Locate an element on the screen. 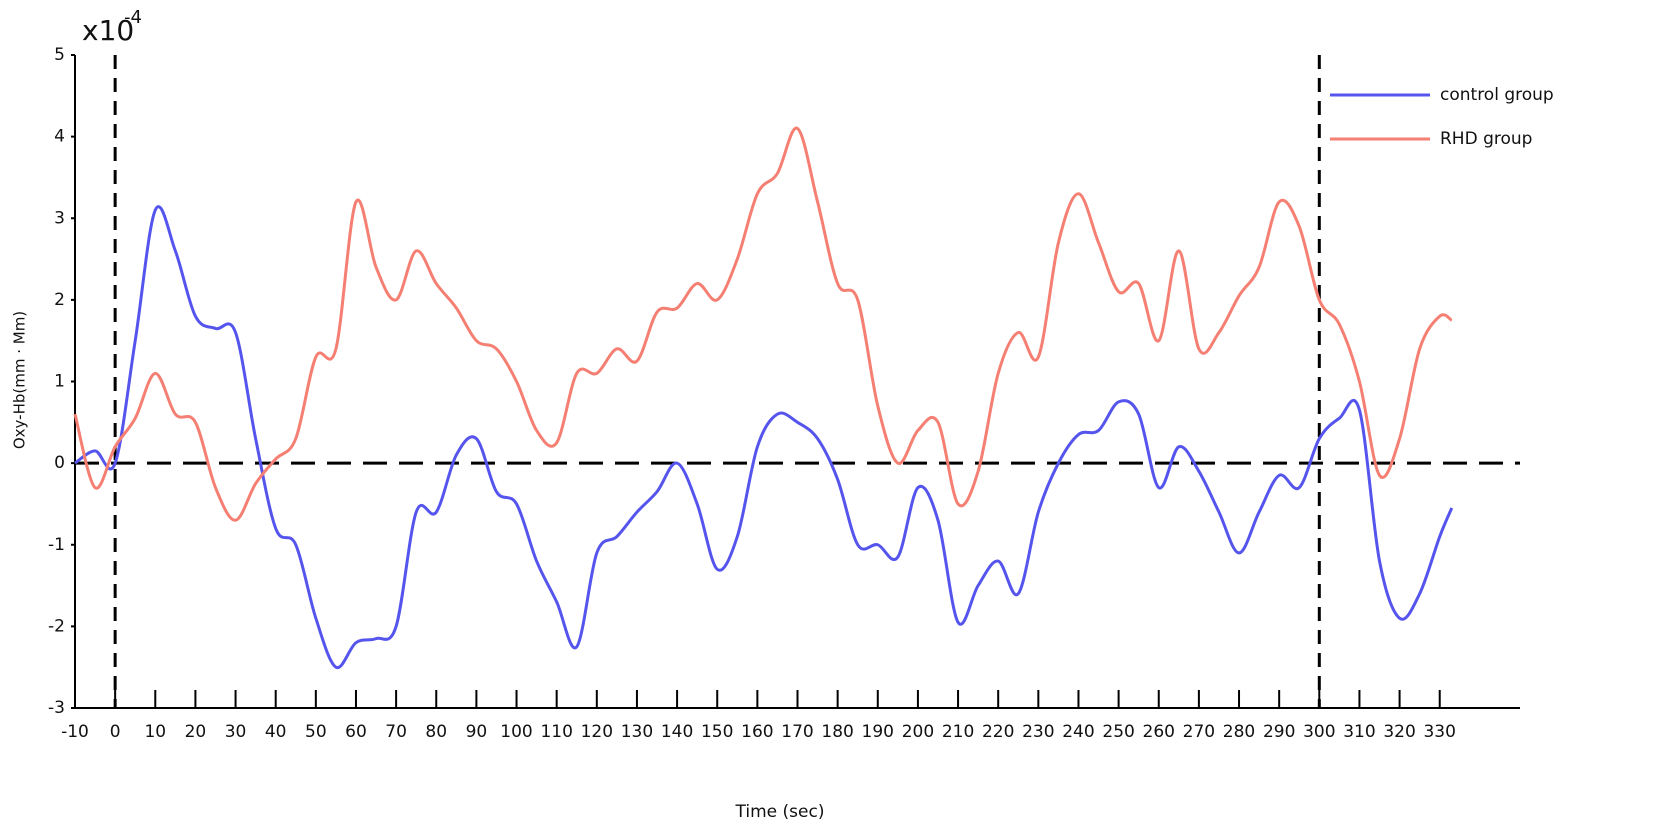 This screenshot has width=1653, height=833. x-tick-label: 270 is located at coordinates (1199, 732).